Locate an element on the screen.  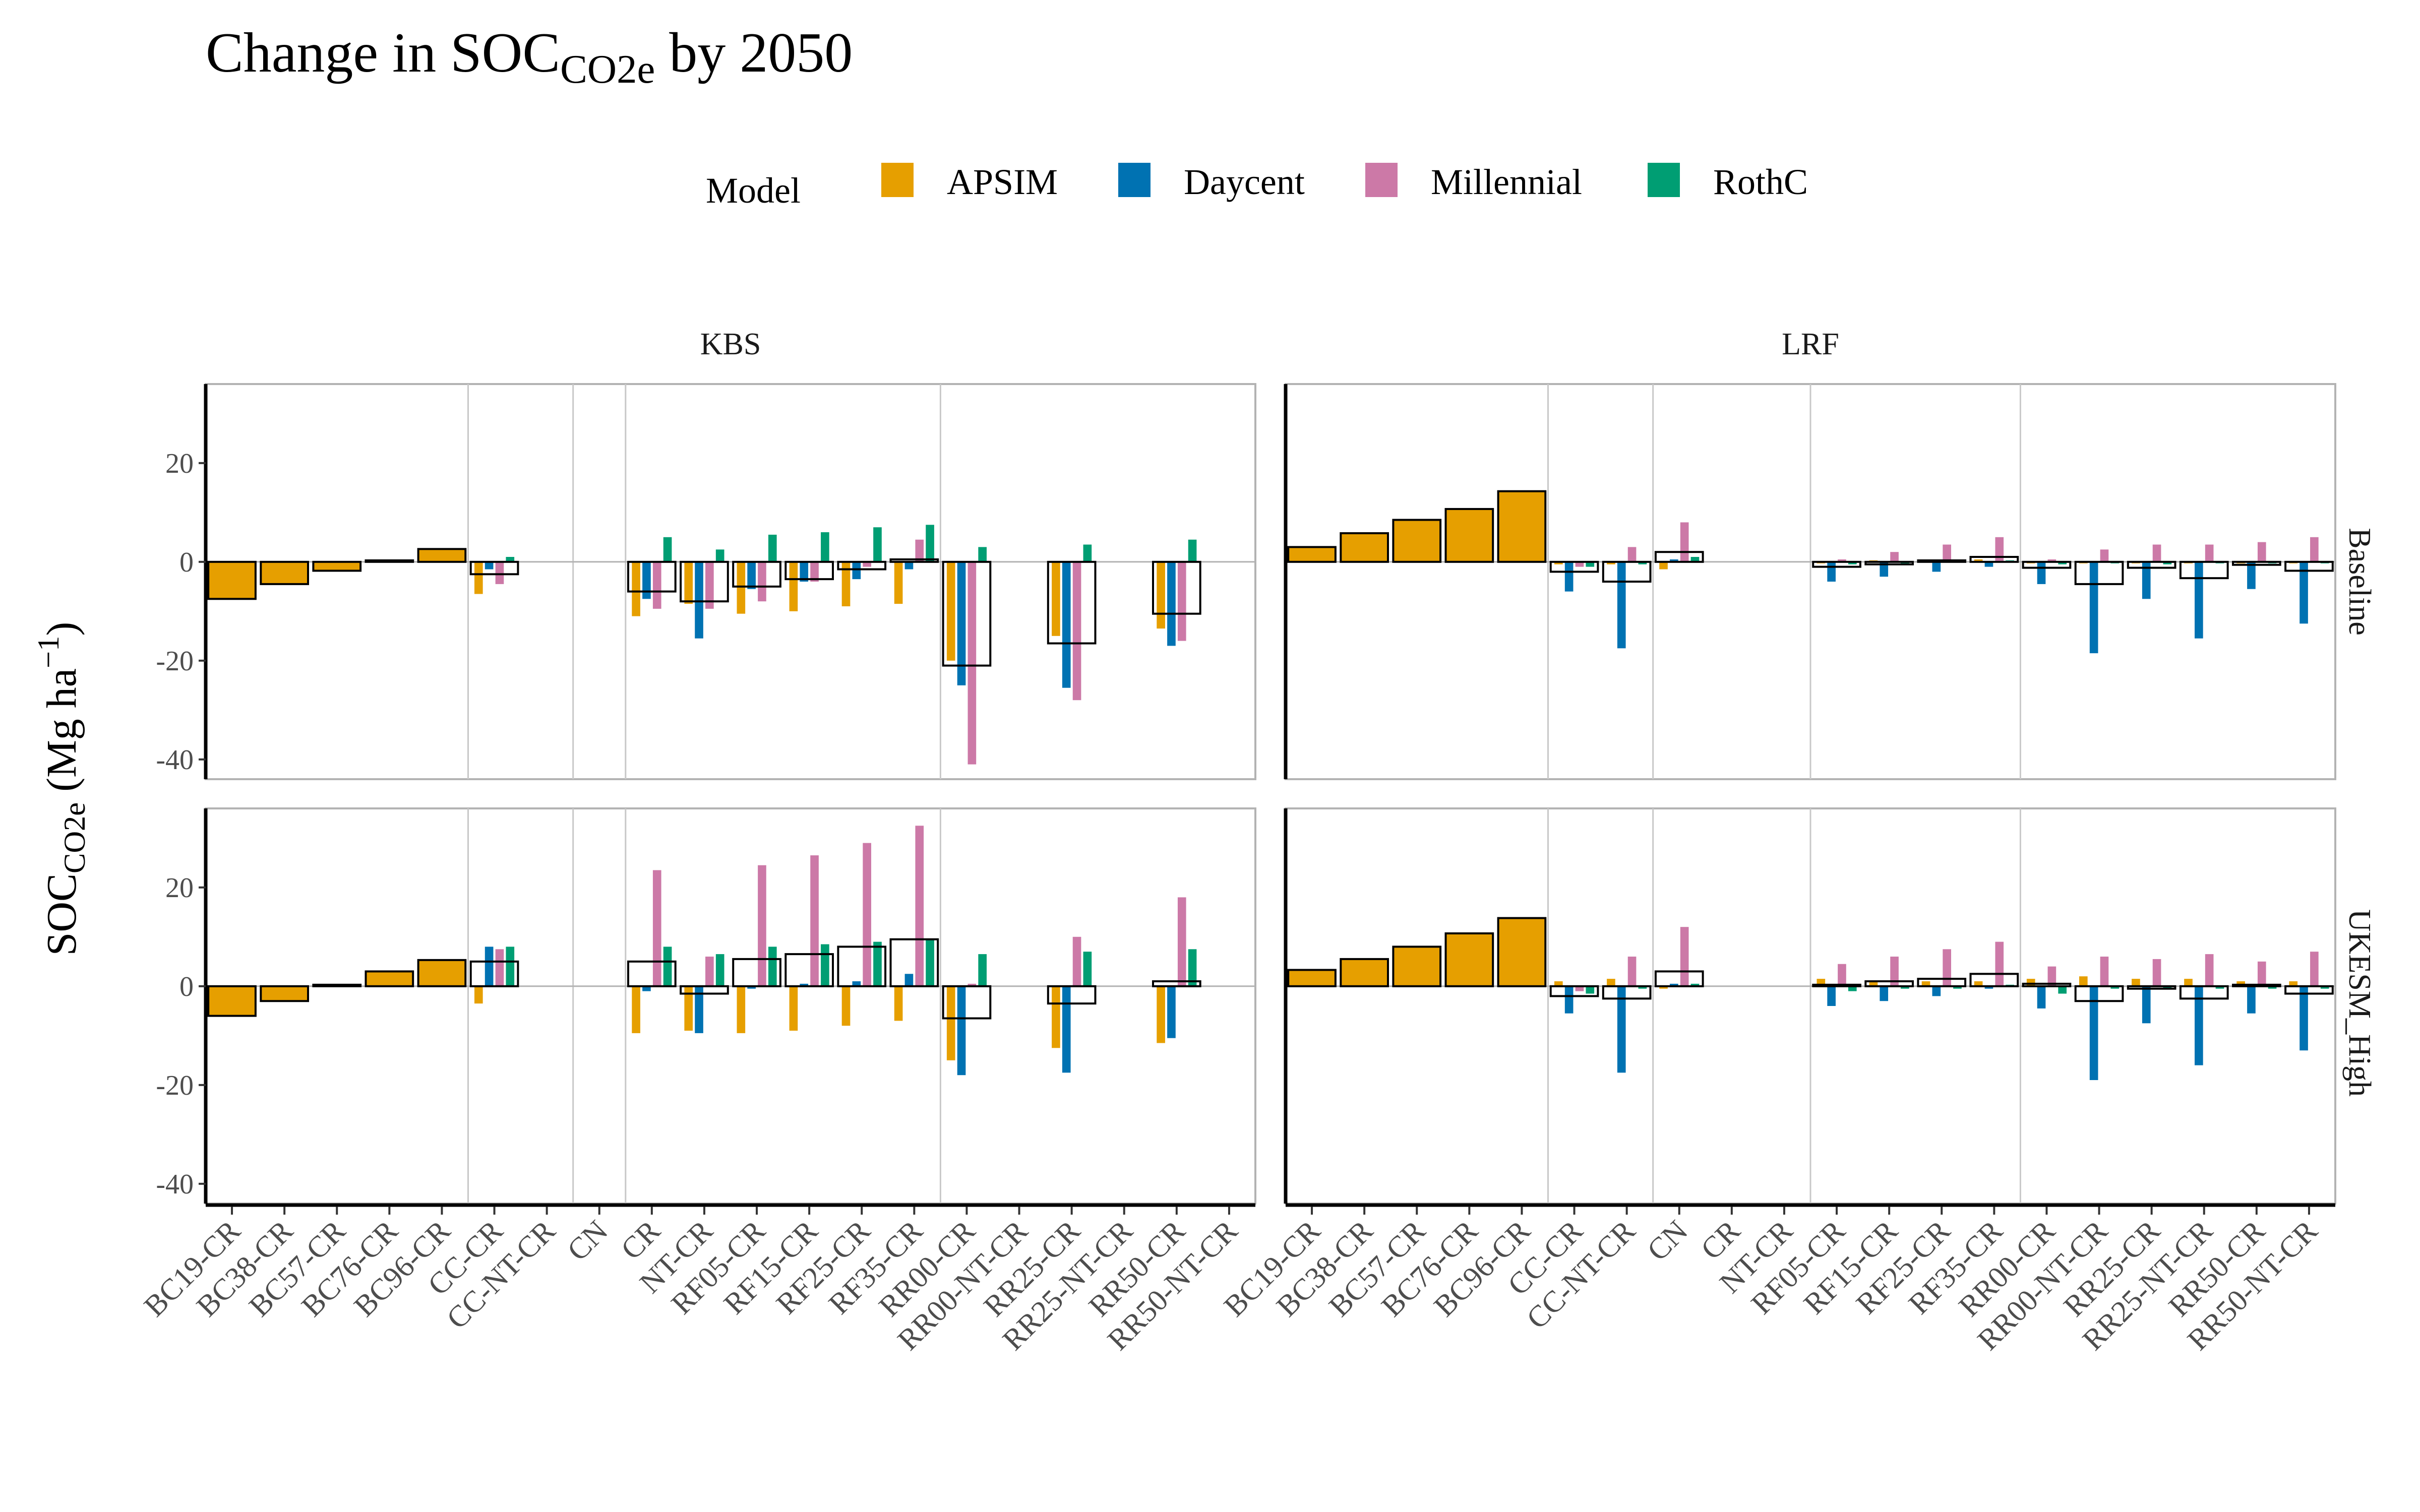
bar-mean-rr00-cr is located at coordinates (967, 613).